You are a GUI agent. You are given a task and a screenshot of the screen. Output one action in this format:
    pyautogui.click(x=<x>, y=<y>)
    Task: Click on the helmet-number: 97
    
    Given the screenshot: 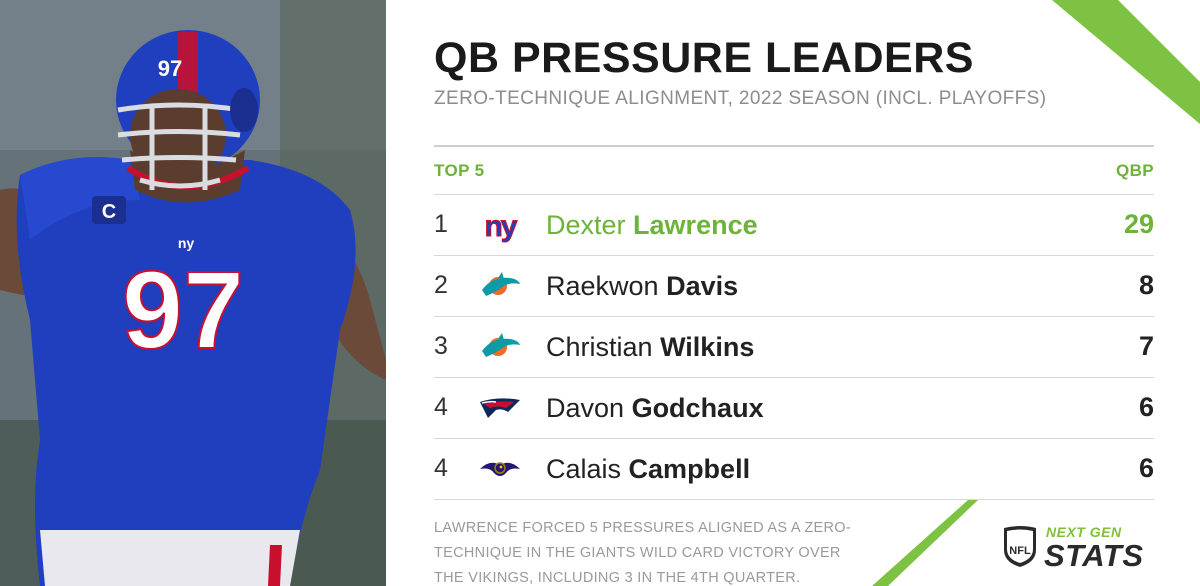 What is the action you would take?
    pyautogui.click(x=170, y=68)
    